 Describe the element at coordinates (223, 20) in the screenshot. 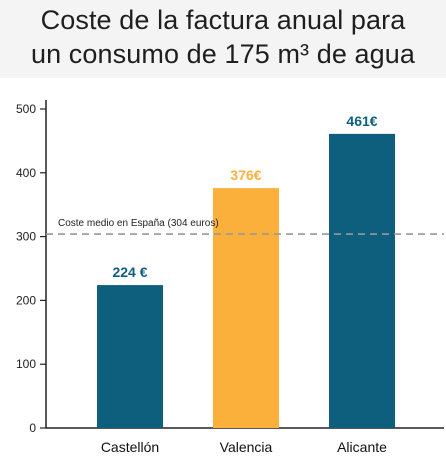

I see `chart-title-line-1: Coste de la factura anual para` at that location.